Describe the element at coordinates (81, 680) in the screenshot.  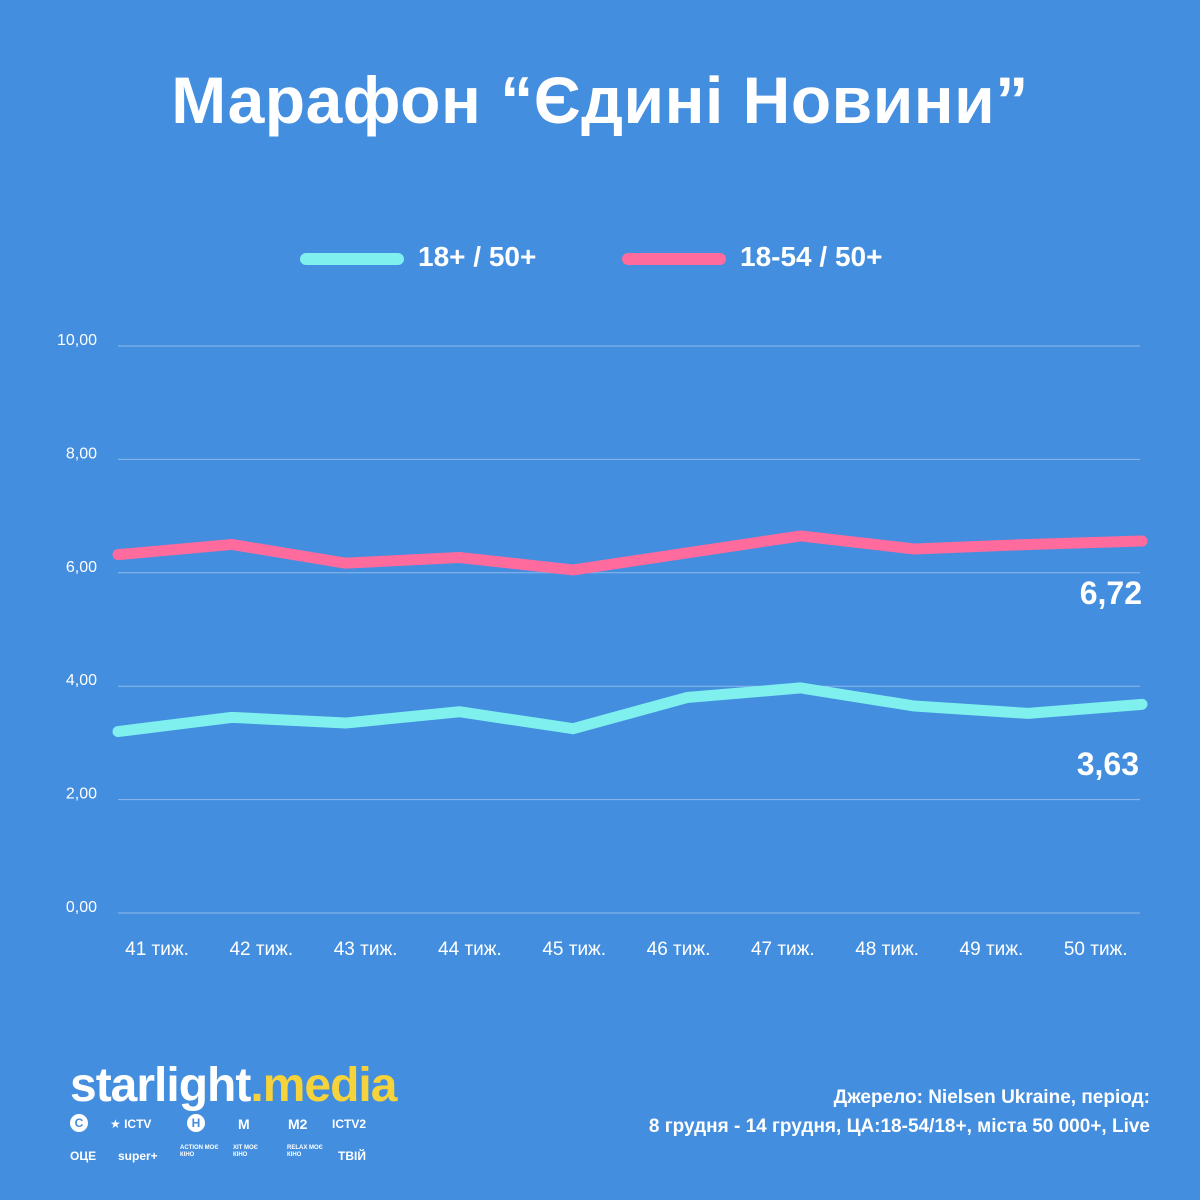
I see `y-tick-label: 4,00` at that location.